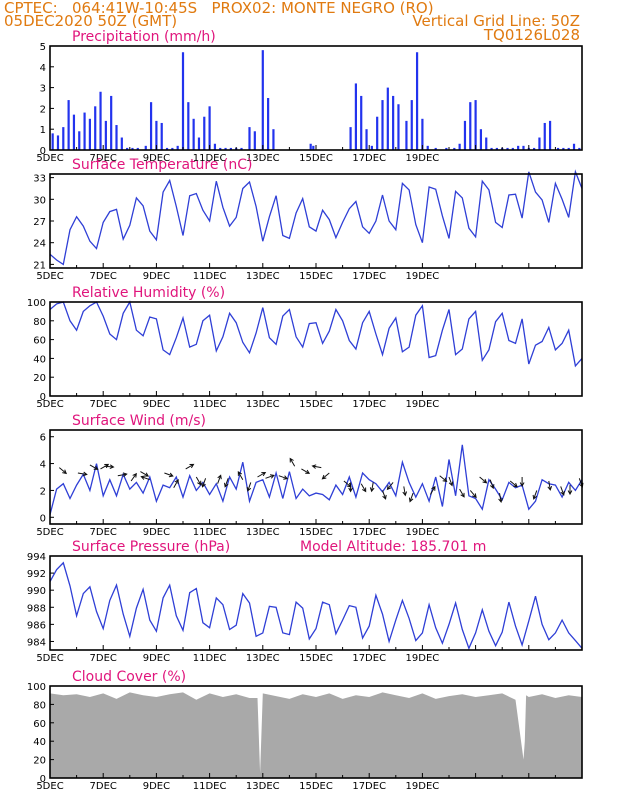 The image size is (618, 800). I want to click on precip-xtick-label: 13DEC, so click(263, 158).